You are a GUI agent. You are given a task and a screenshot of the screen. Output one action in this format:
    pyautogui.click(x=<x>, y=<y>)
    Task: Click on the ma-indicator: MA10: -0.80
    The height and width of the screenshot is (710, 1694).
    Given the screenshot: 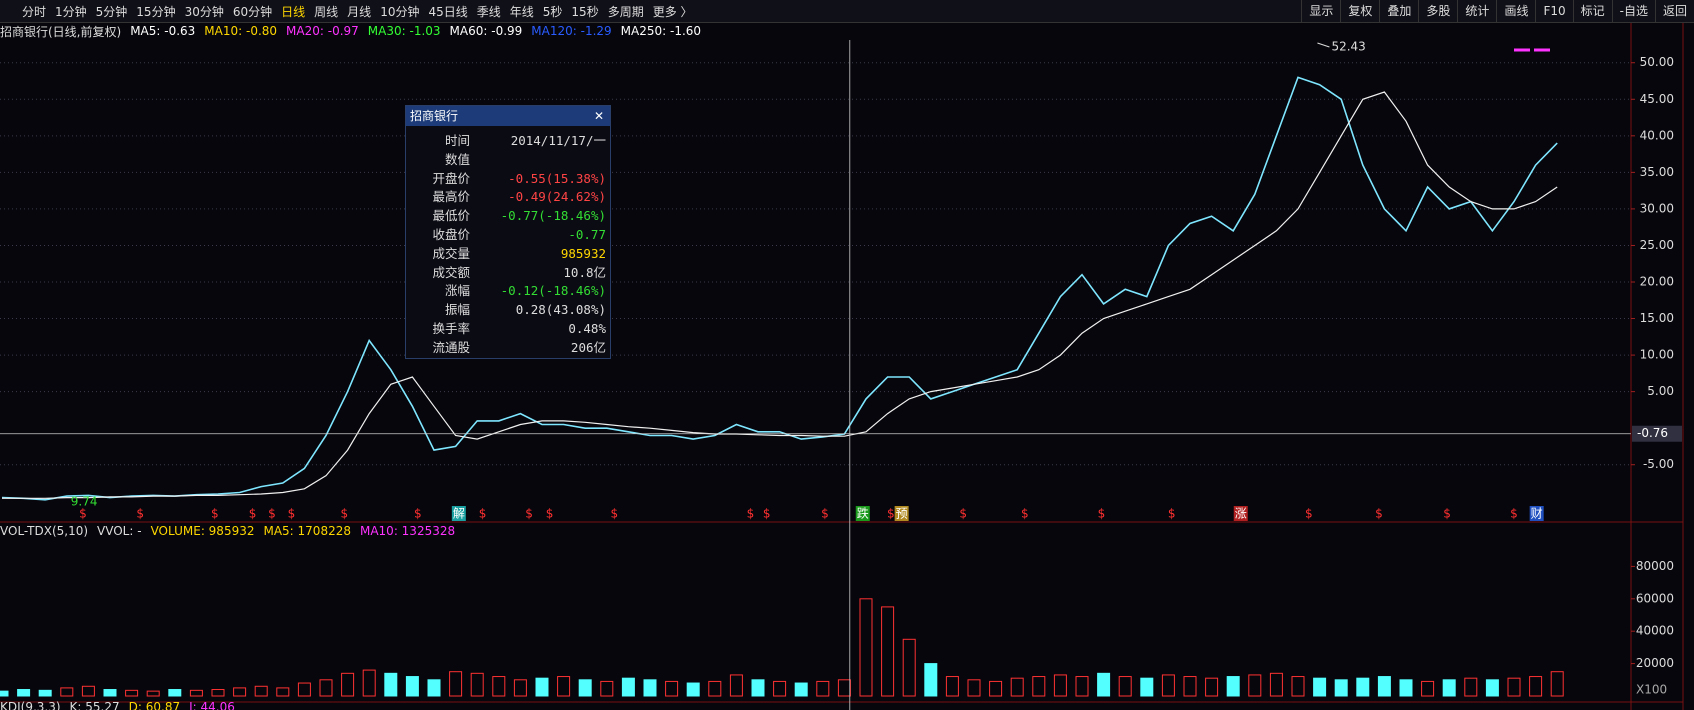 What is the action you would take?
    pyautogui.click(x=241, y=31)
    